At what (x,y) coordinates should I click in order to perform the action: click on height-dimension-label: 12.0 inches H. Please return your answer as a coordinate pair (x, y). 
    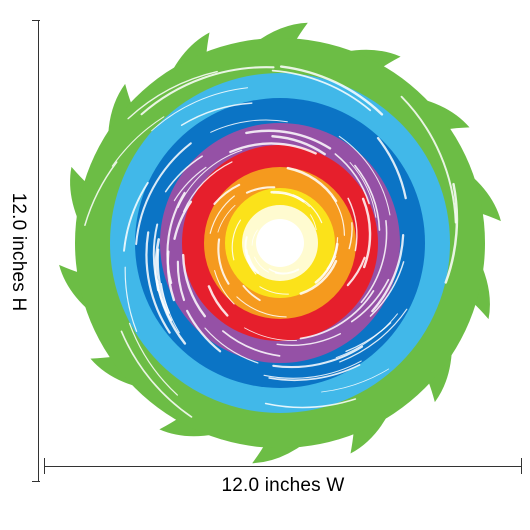
    Looking at the image, I should click on (18, 252).